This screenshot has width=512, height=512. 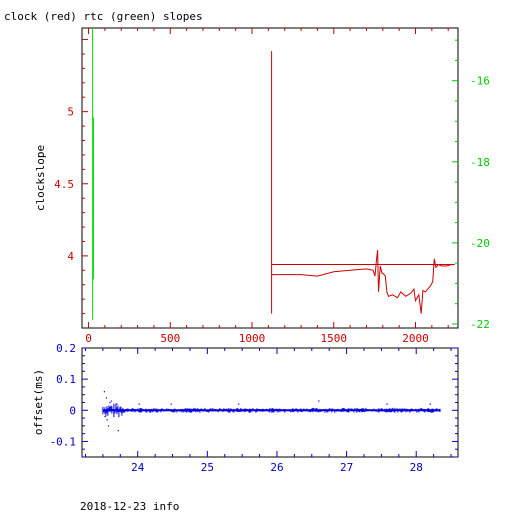 What do you see at coordinates (170, 338) in the screenshot?
I see `x-tick-label: 500` at bounding box center [170, 338].